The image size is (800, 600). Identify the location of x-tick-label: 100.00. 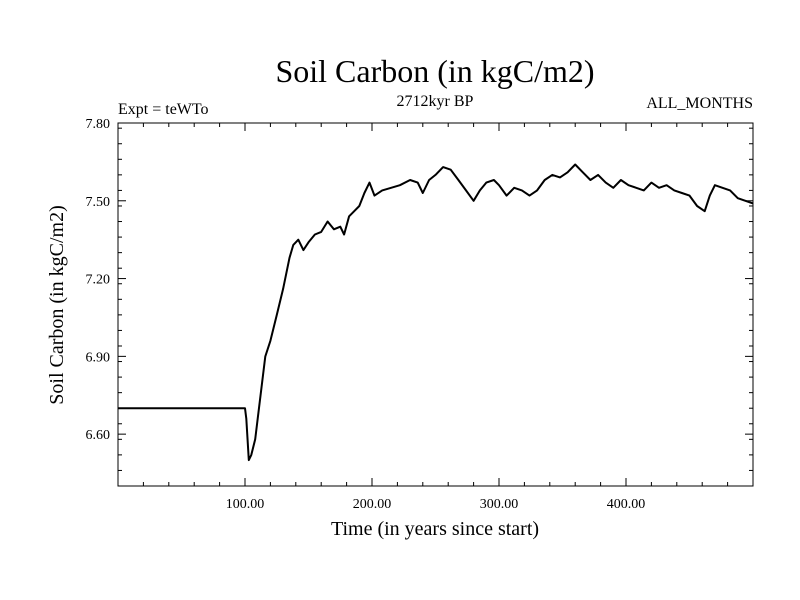
(245, 504).